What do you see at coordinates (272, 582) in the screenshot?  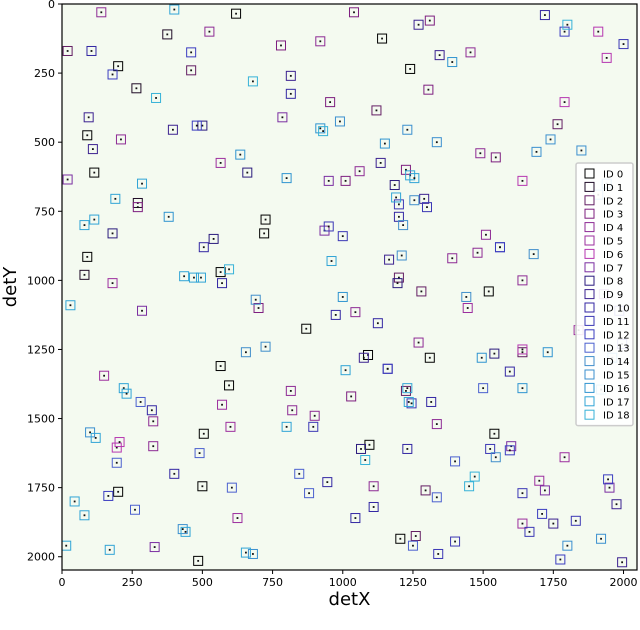 I see `x-tick-label: 750` at bounding box center [272, 582].